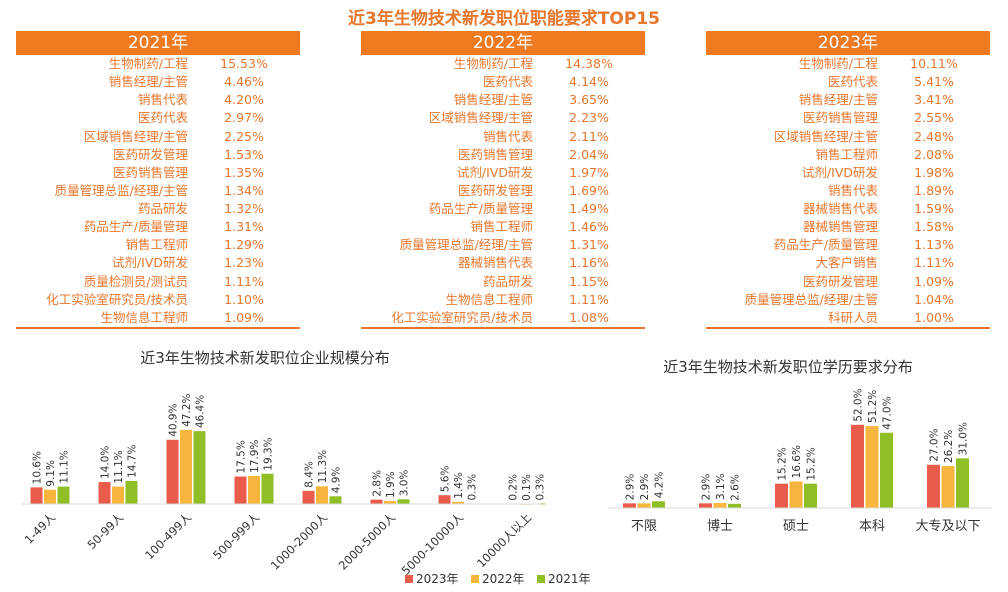  I want to click on rank-row: 器械销售管理 1.58%, so click(848, 227).